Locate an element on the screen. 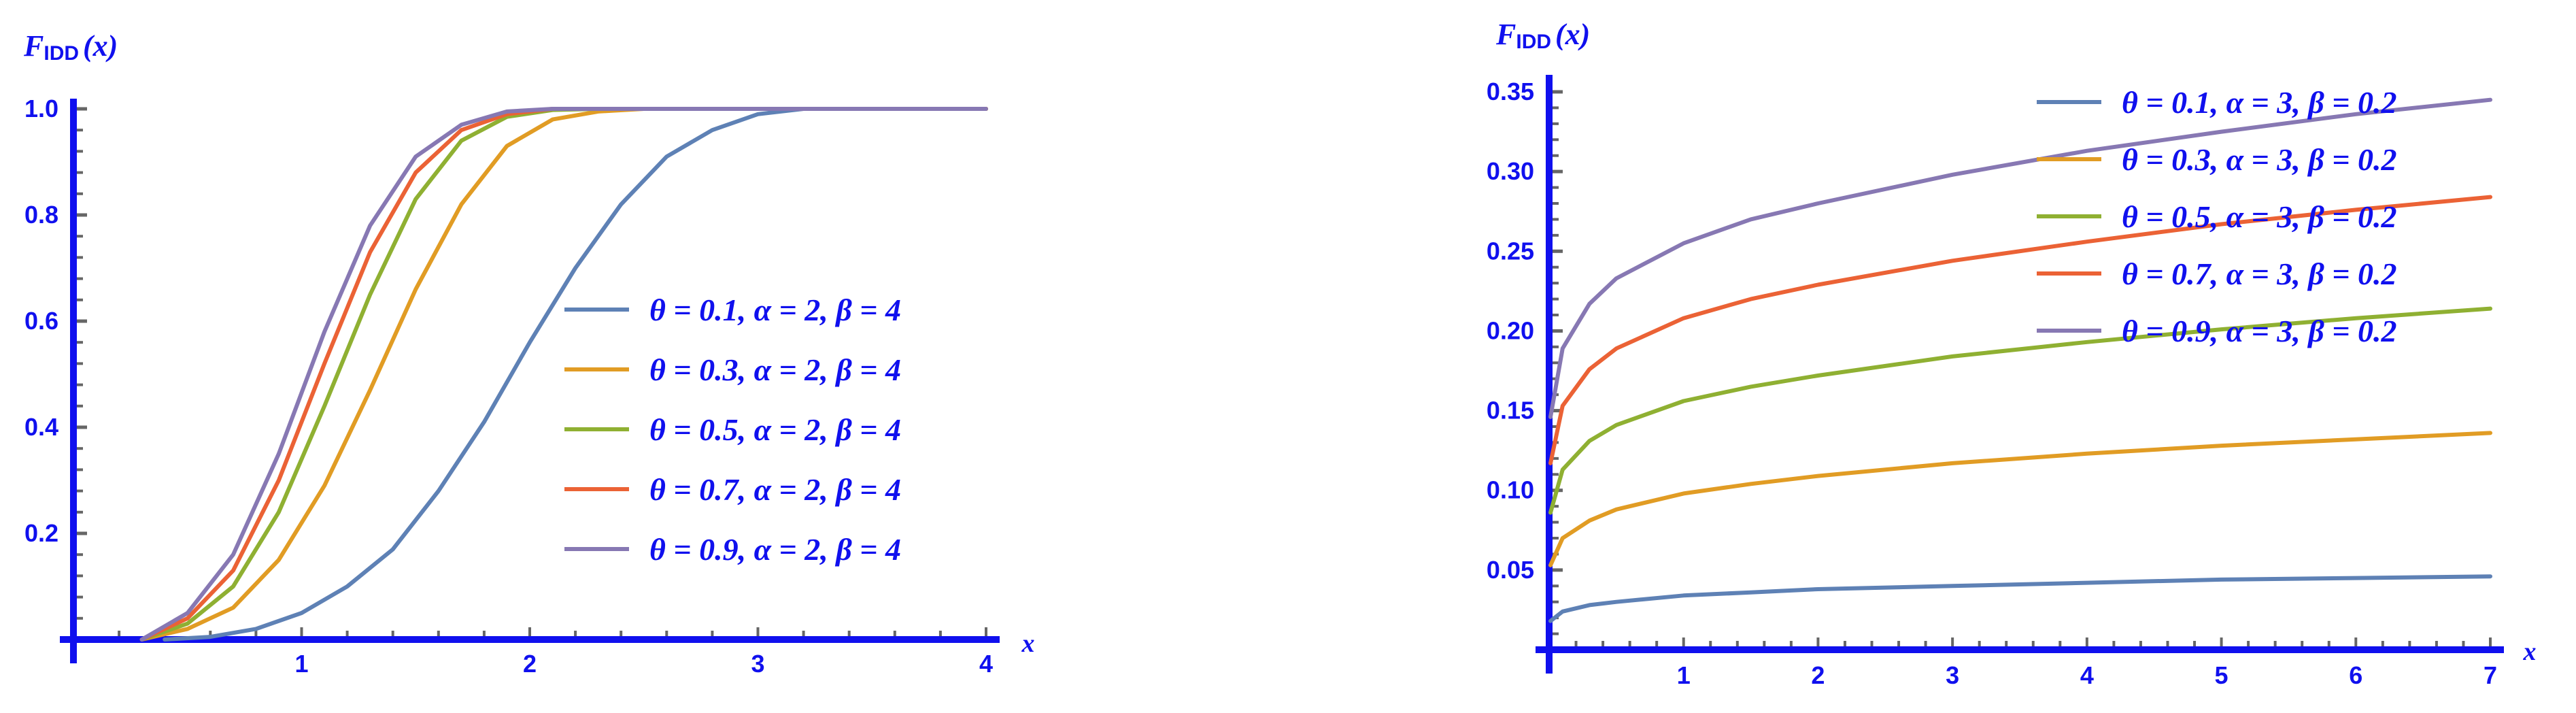 Image resolution: width=2576 pixels, height=713 pixels. y-tick-label: 0.20 is located at coordinates (1510, 330).